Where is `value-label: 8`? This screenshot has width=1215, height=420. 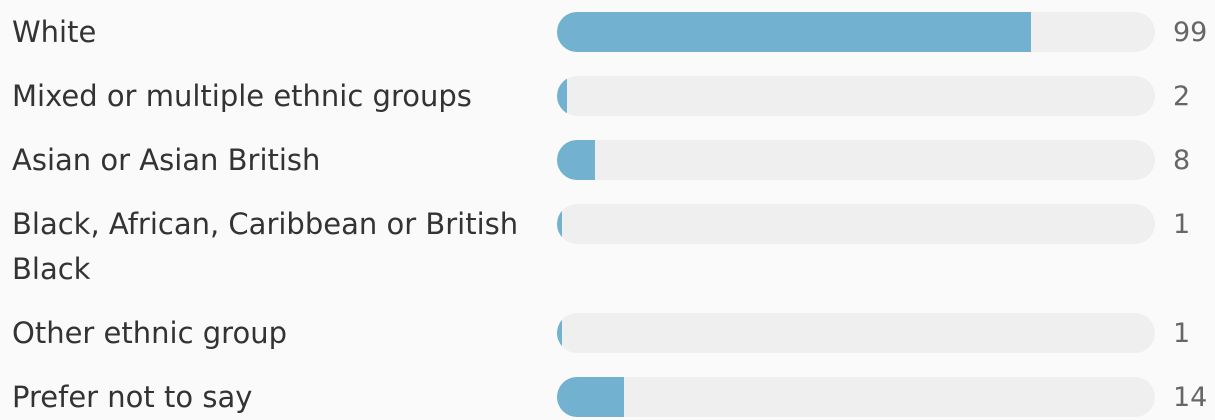
value-label: 8 is located at coordinates (1182, 160).